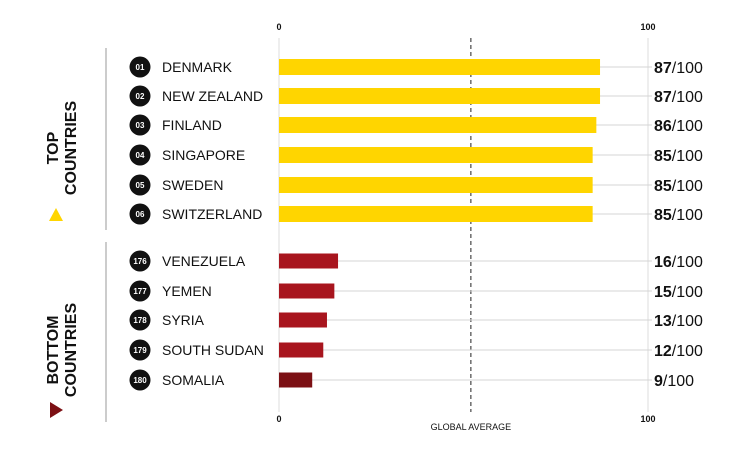 The width and height of the screenshot is (747, 454). What do you see at coordinates (183, 320) in the screenshot?
I see `bottom-row-2-country-label: SYRIA` at bounding box center [183, 320].